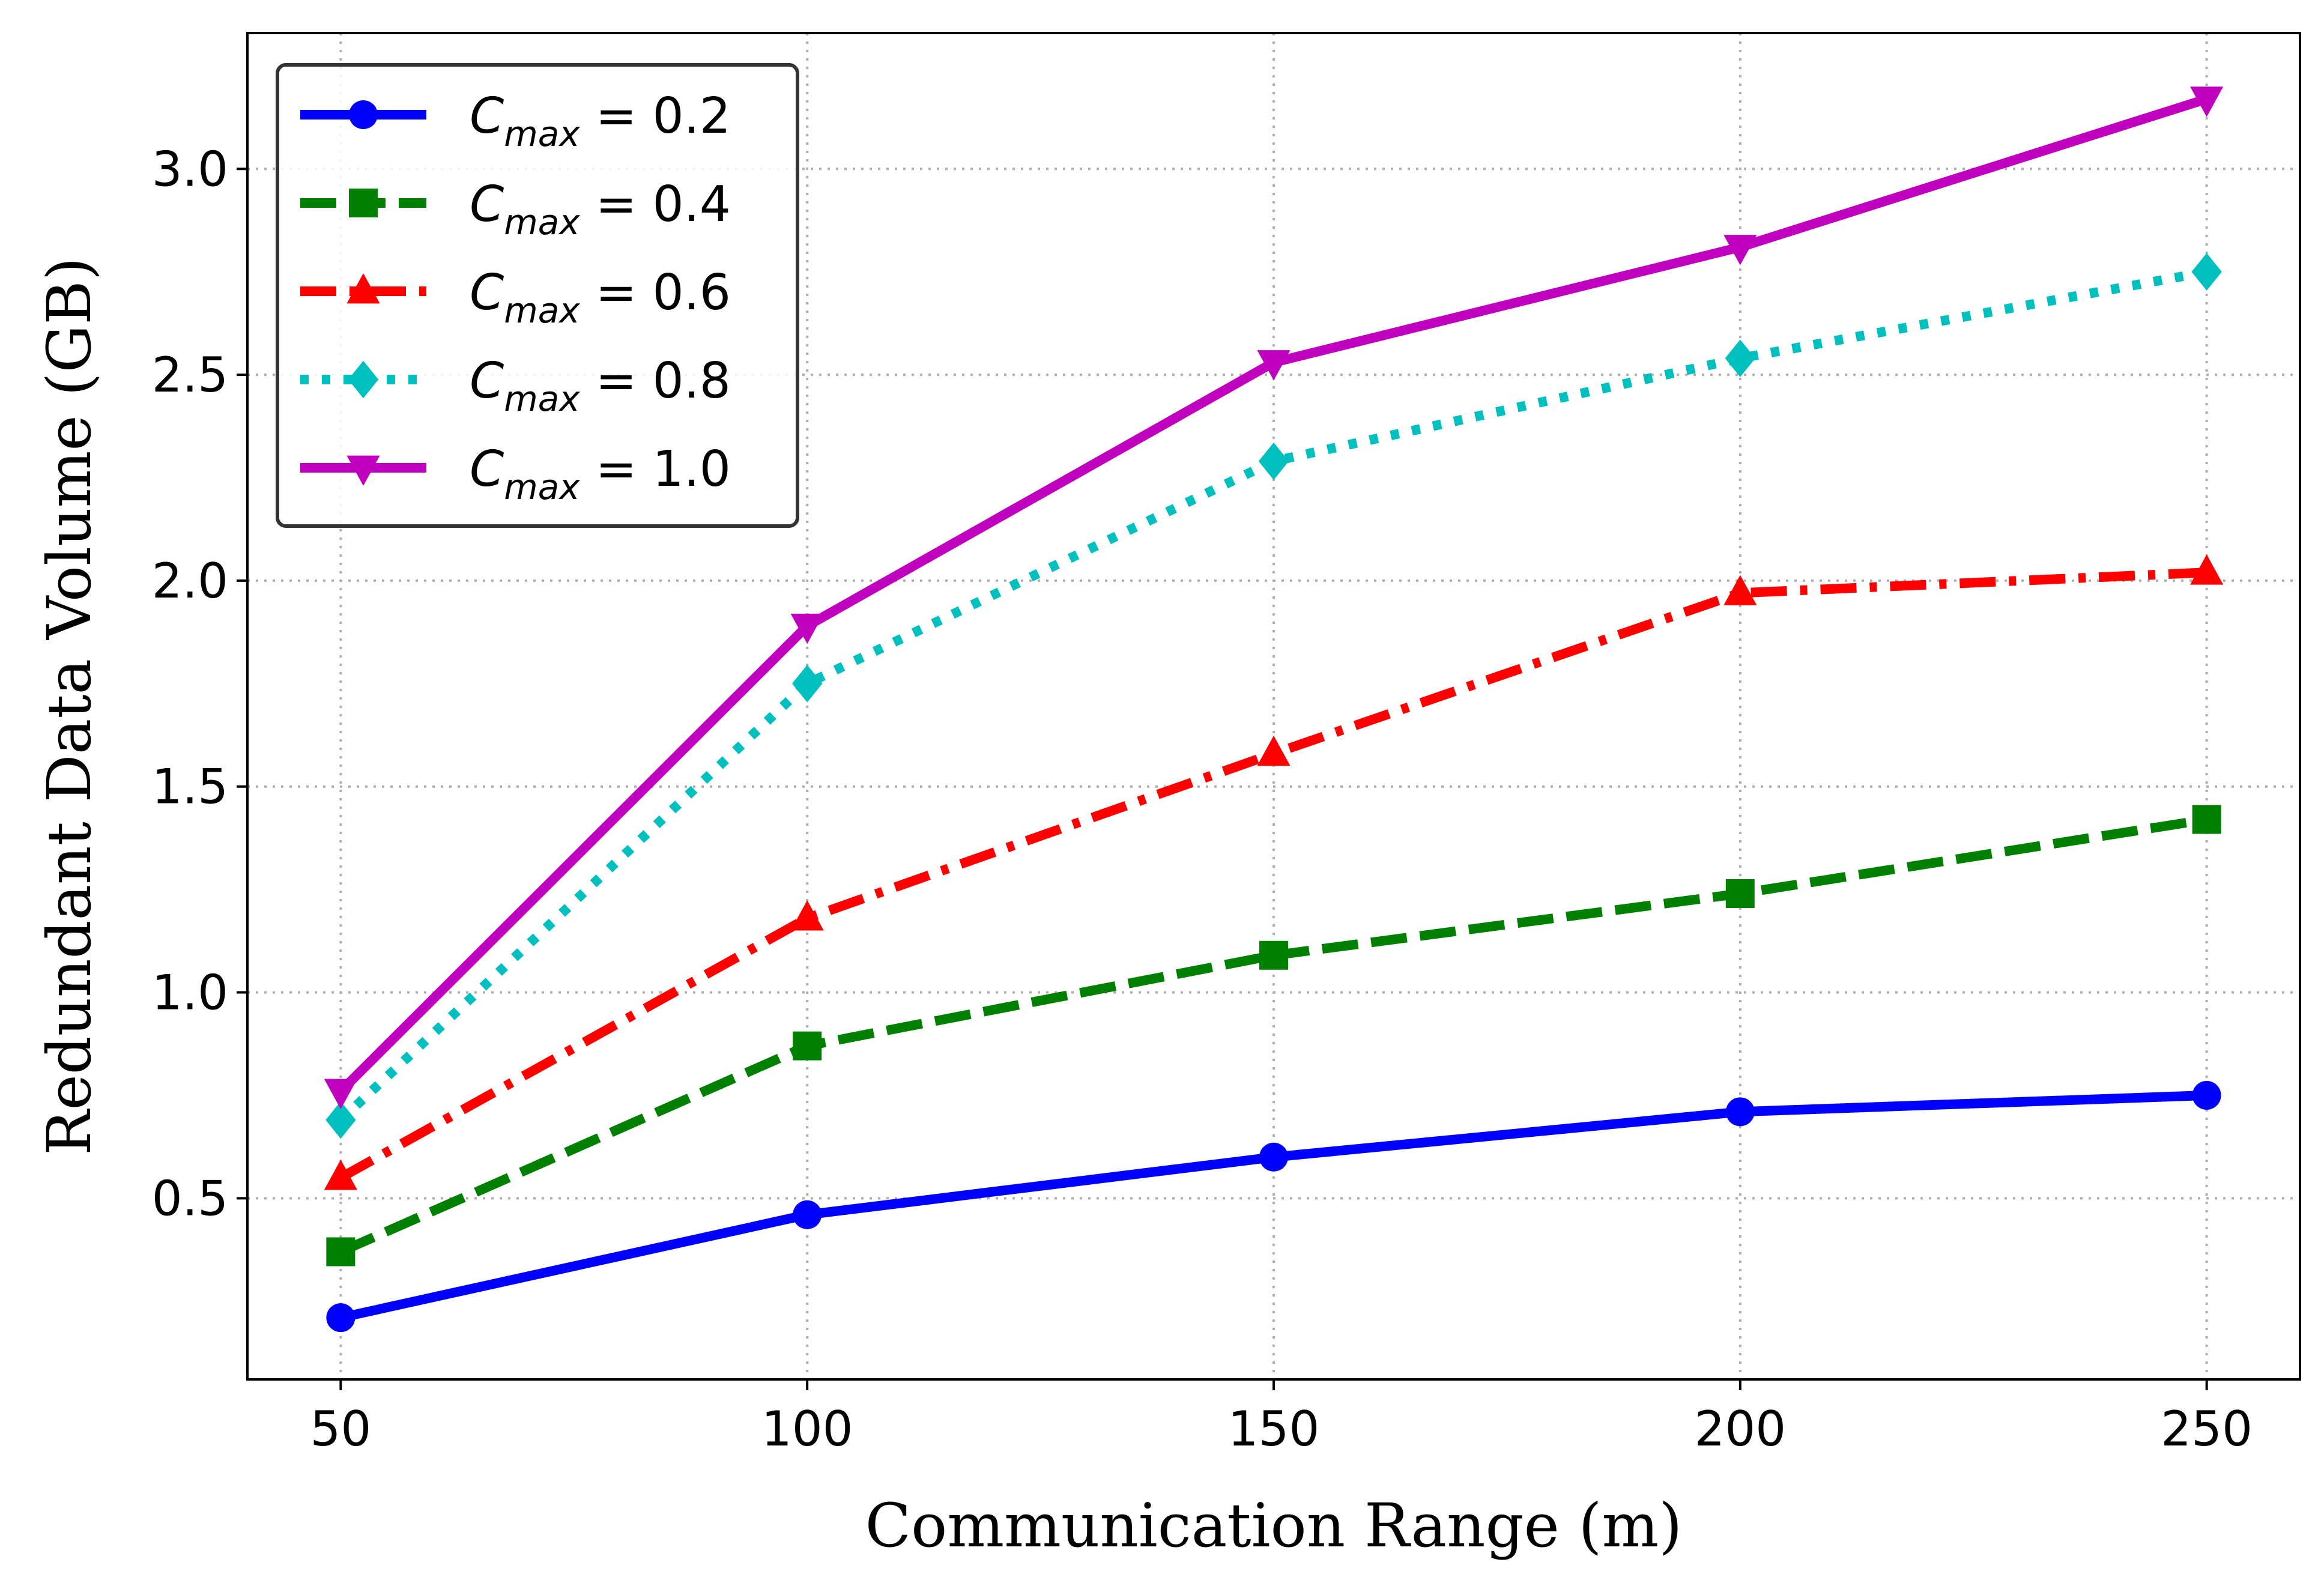 The height and width of the screenshot is (1592, 2324). I want to click on y-tick-label: 1.5, so click(190, 787).